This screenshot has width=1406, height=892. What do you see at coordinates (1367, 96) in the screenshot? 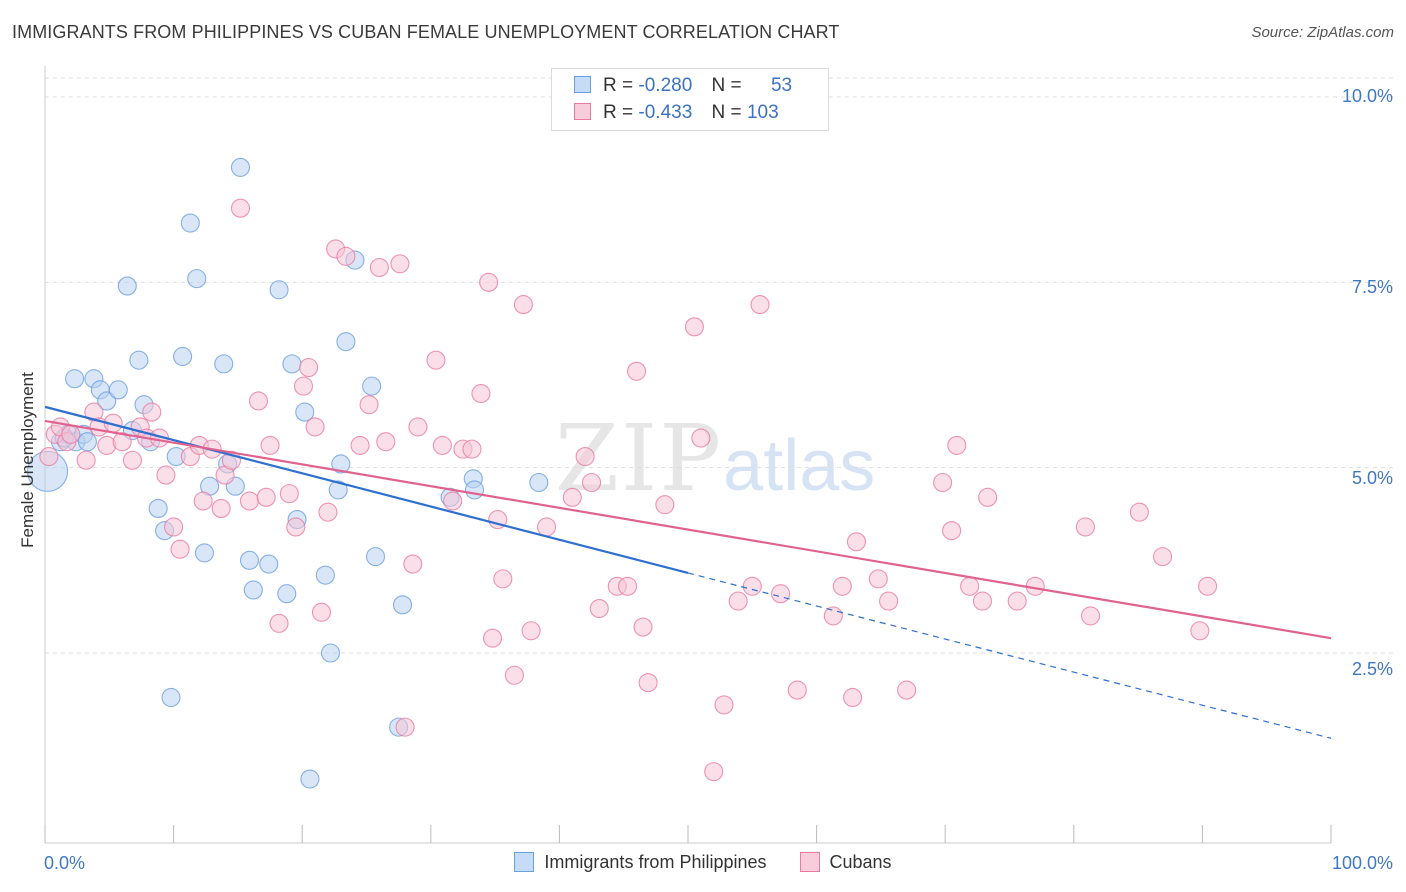
I see `y-tick-label-10: 10.0%` at bounding box center [1367, 96].